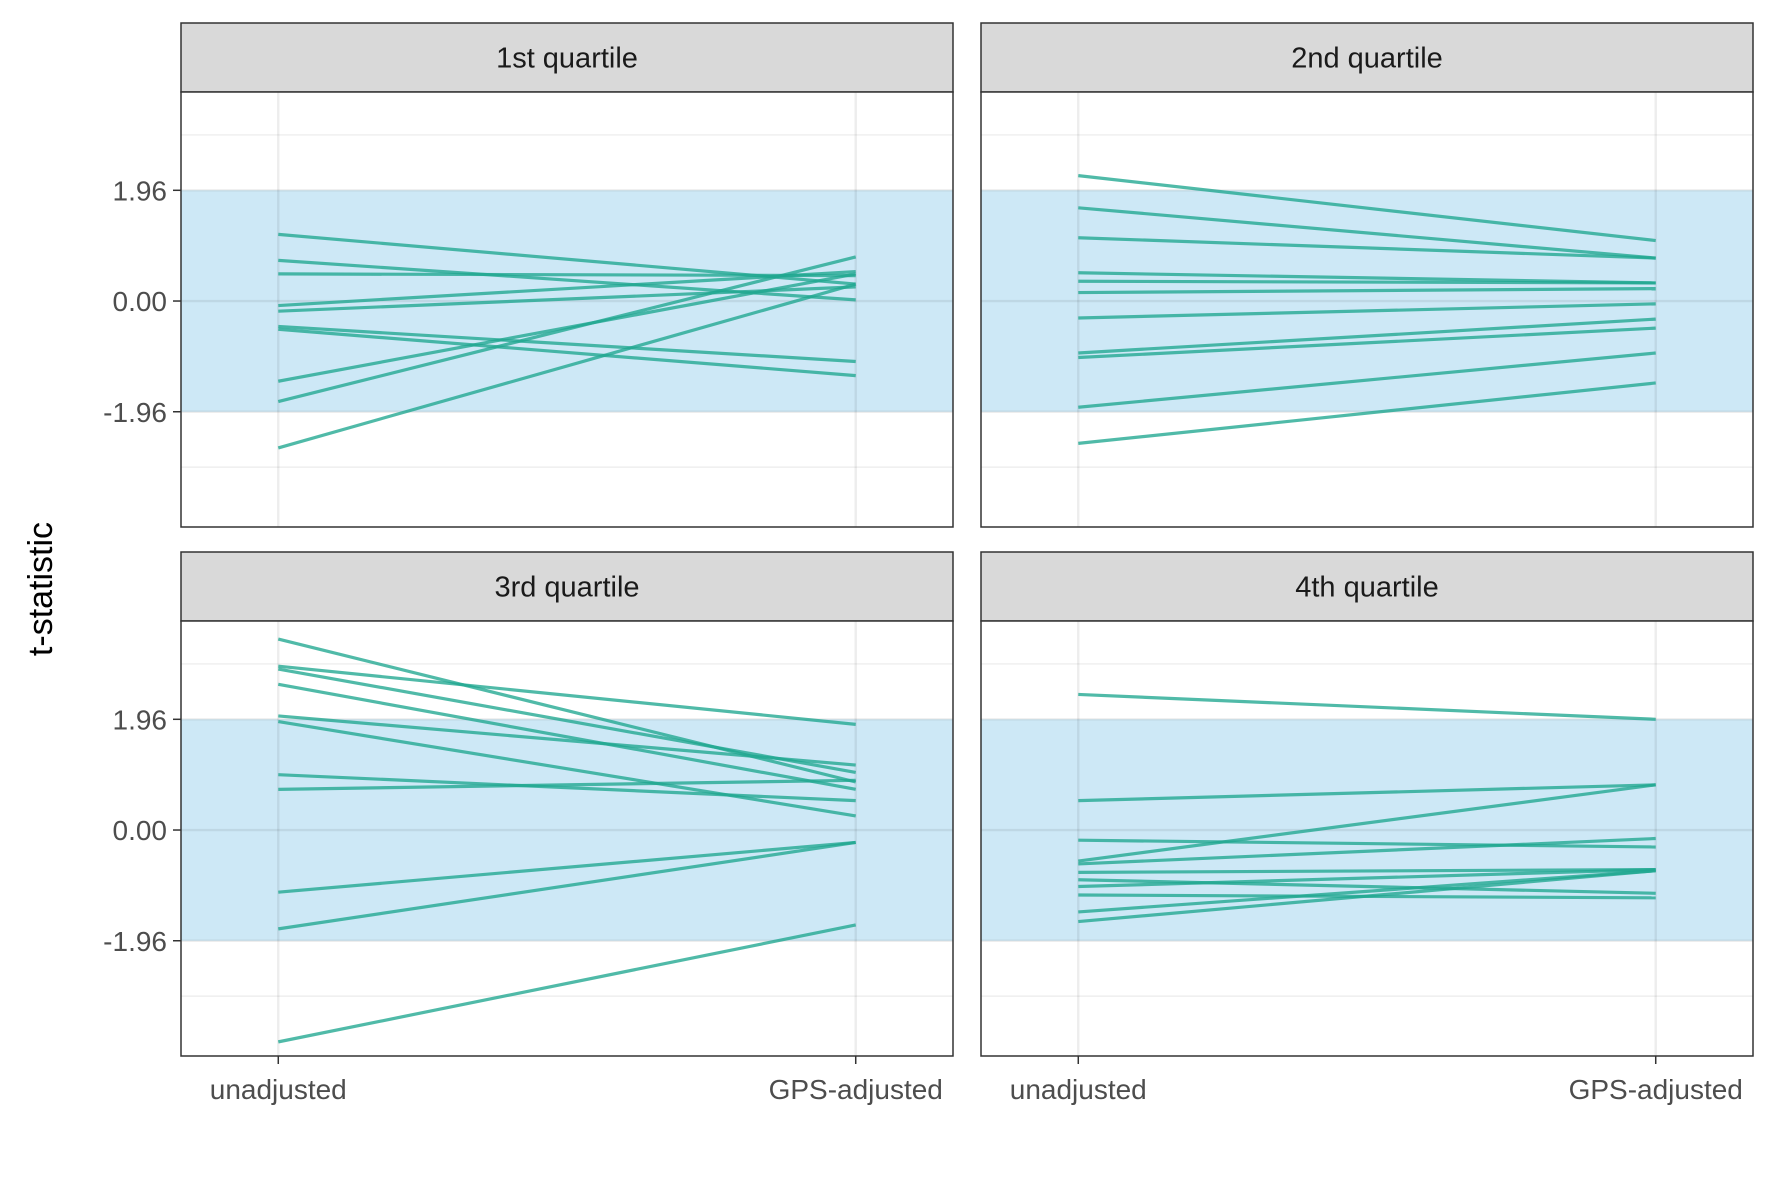  What do you see at coordinates (1367, 59) in the screenshot?
I see `panel-title: 2nd quartile` at bounding box center [1367, 59].